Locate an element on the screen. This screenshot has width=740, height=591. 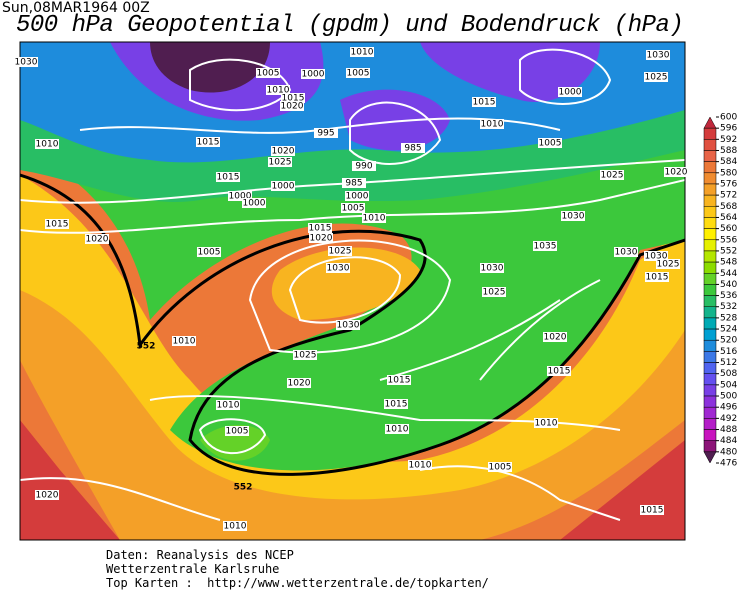
colorbar-label: 596 is located at coordinates (728, 129).